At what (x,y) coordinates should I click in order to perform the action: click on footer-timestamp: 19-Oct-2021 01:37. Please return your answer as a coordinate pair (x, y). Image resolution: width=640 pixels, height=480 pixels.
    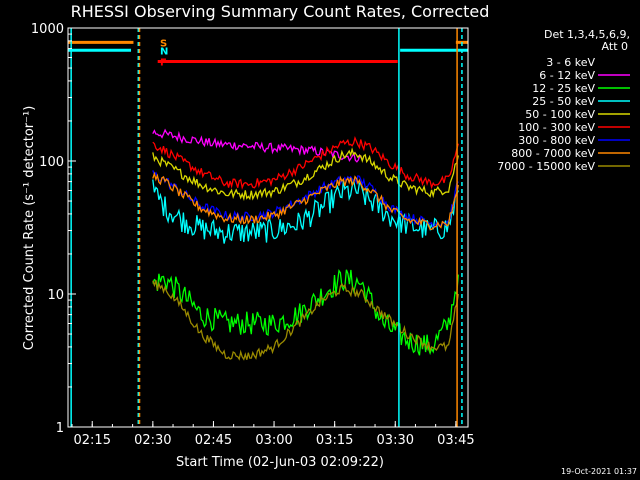
    Looking at the image, I should click on (599, 471).